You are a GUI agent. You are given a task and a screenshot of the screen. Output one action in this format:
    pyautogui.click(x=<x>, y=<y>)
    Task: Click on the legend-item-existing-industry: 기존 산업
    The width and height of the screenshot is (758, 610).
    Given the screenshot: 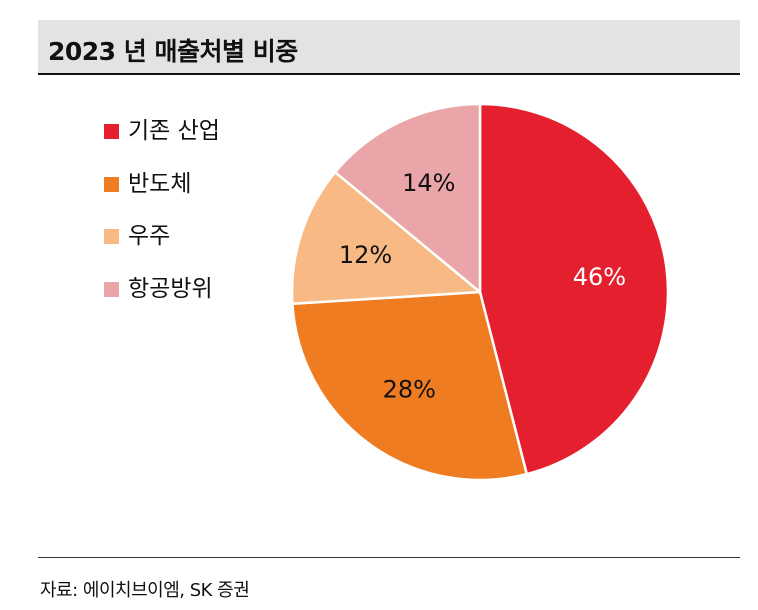 What is the action you would take?
    pyautogui.click(x=204, y=142)
    